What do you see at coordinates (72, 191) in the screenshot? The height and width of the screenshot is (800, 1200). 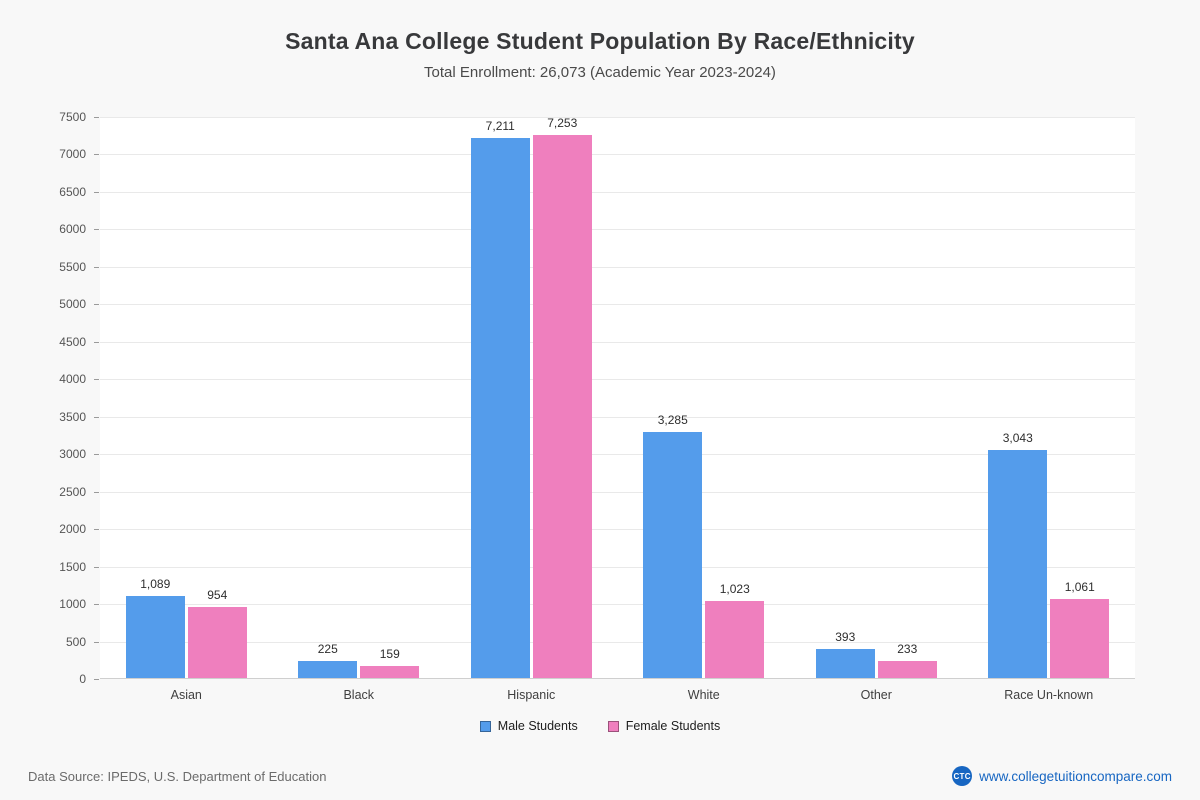 I see `y-axis-tick-label: 6500` at bounding box center [72, 191].